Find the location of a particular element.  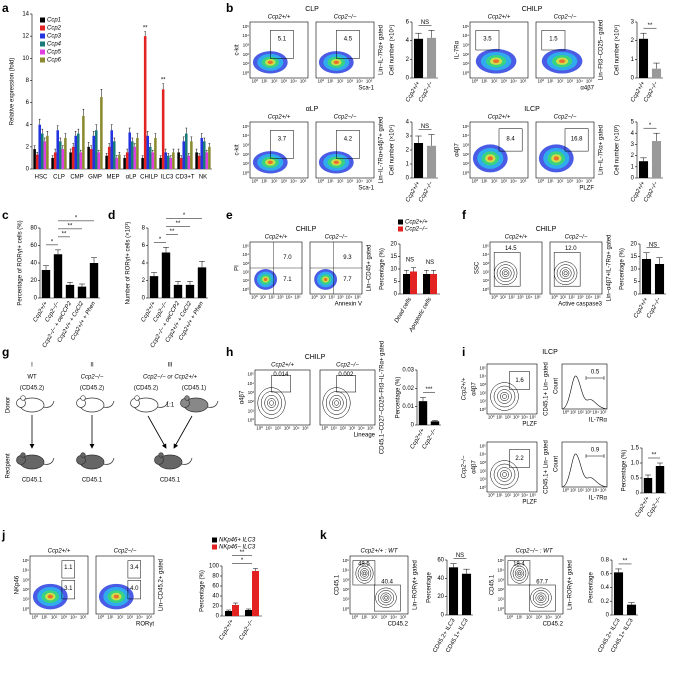

y-tick-label: 10 is located at coordinates (633, 270).